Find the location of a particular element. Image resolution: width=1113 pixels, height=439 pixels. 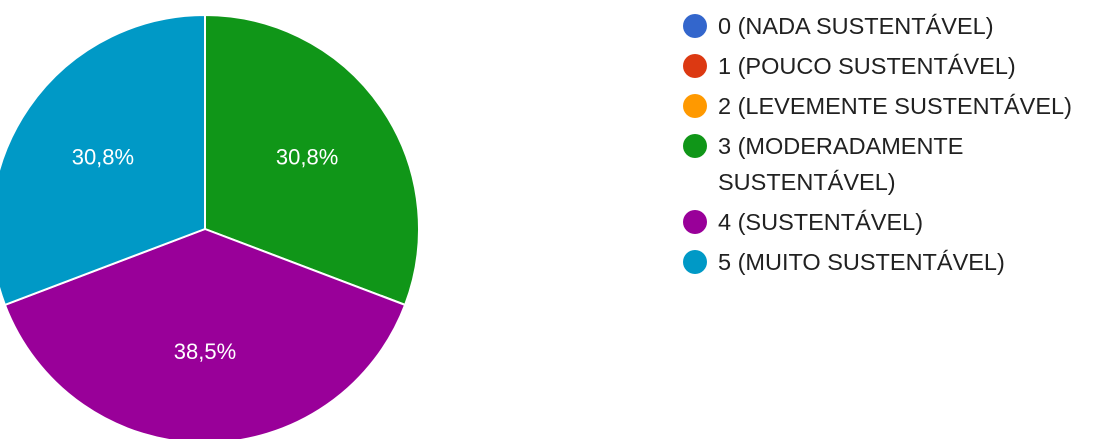

legend-item-0: 0 (NADA SUSTENTÁVEL) is located at coordinates (895, 26).